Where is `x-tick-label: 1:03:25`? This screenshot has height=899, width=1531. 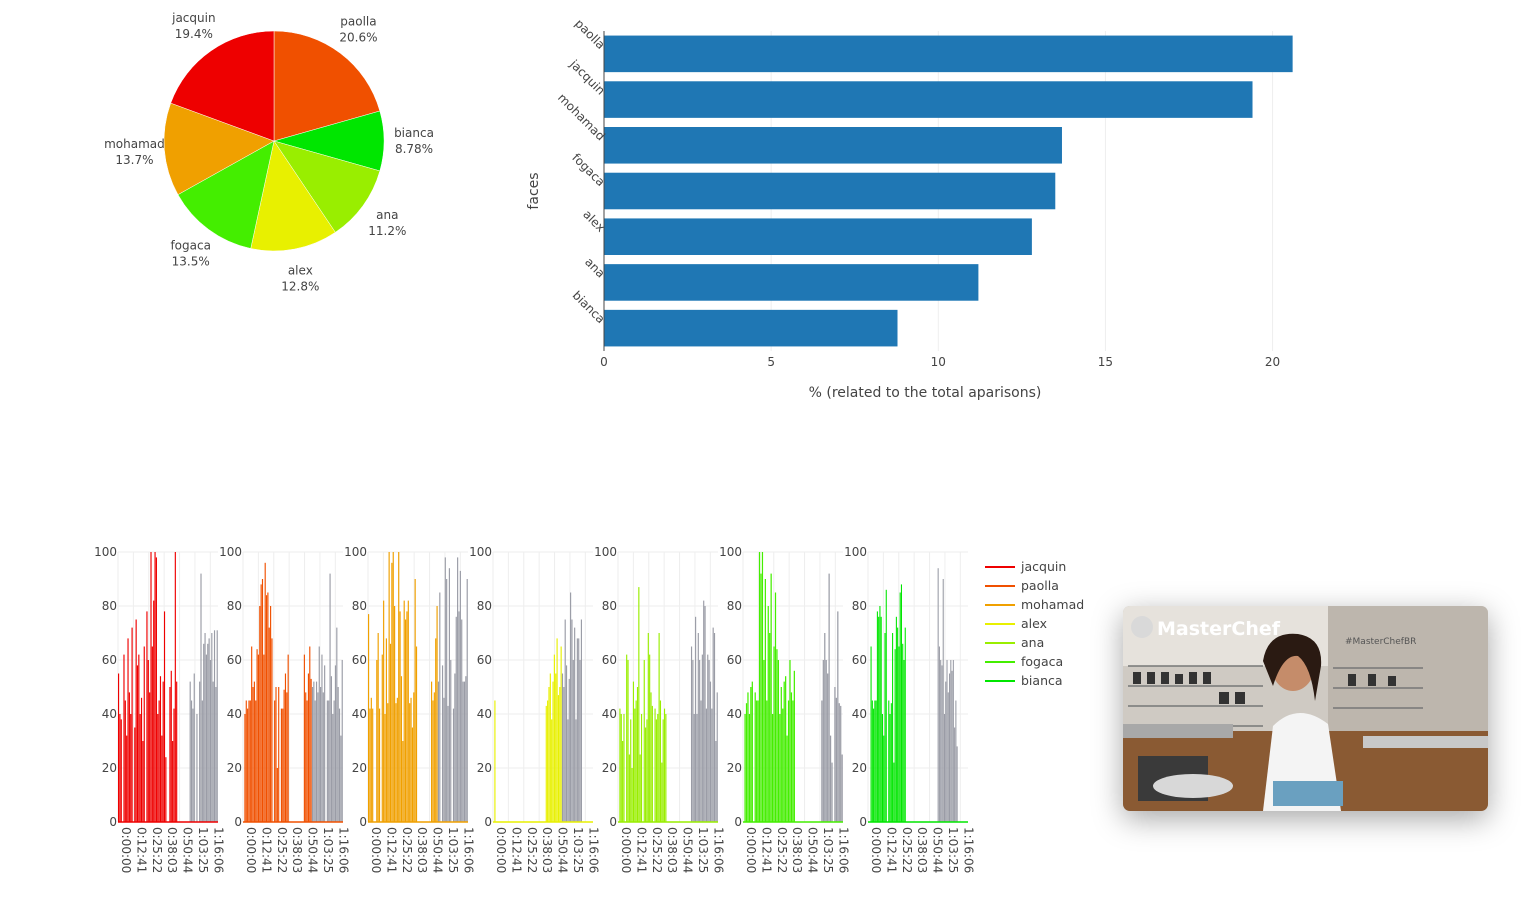 x-tick-label: 1:03:25 is located at coordinates (578, 850).